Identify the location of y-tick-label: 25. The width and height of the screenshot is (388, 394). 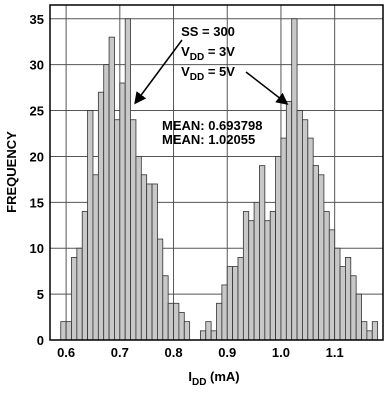
(37, 111).